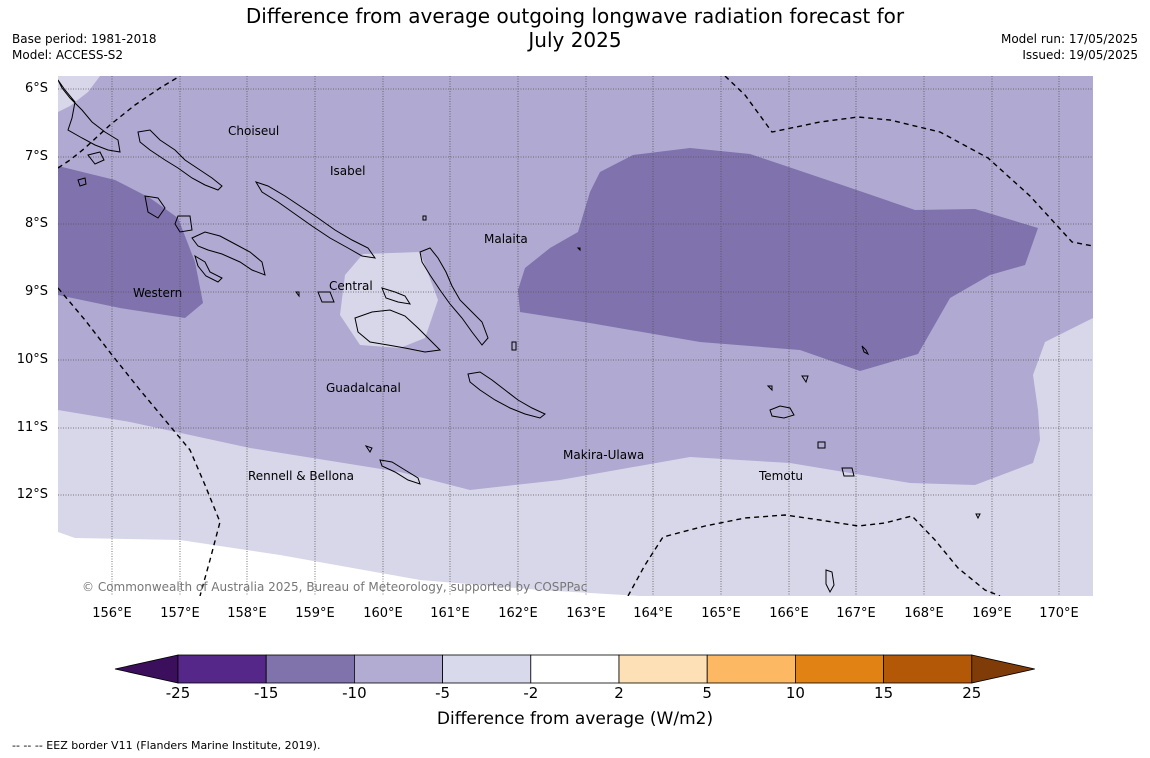 This screenshot has width=1150, height=758. Describe the element at coordinates (155, 207) in the screenshot. I see `vella-lavella-island` at that location.